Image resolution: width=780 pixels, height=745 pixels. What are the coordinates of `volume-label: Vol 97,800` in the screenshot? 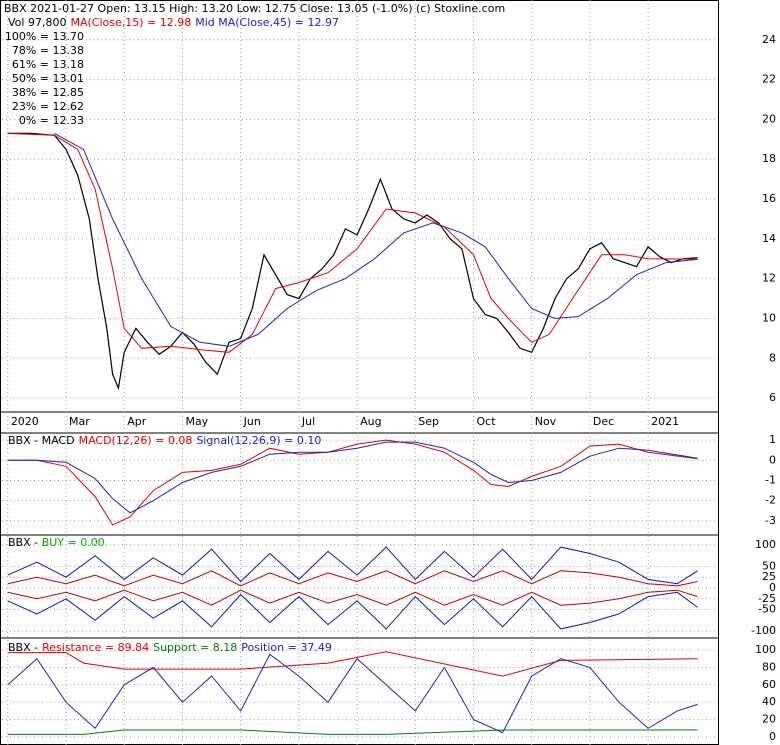 It's located at (37, 22).